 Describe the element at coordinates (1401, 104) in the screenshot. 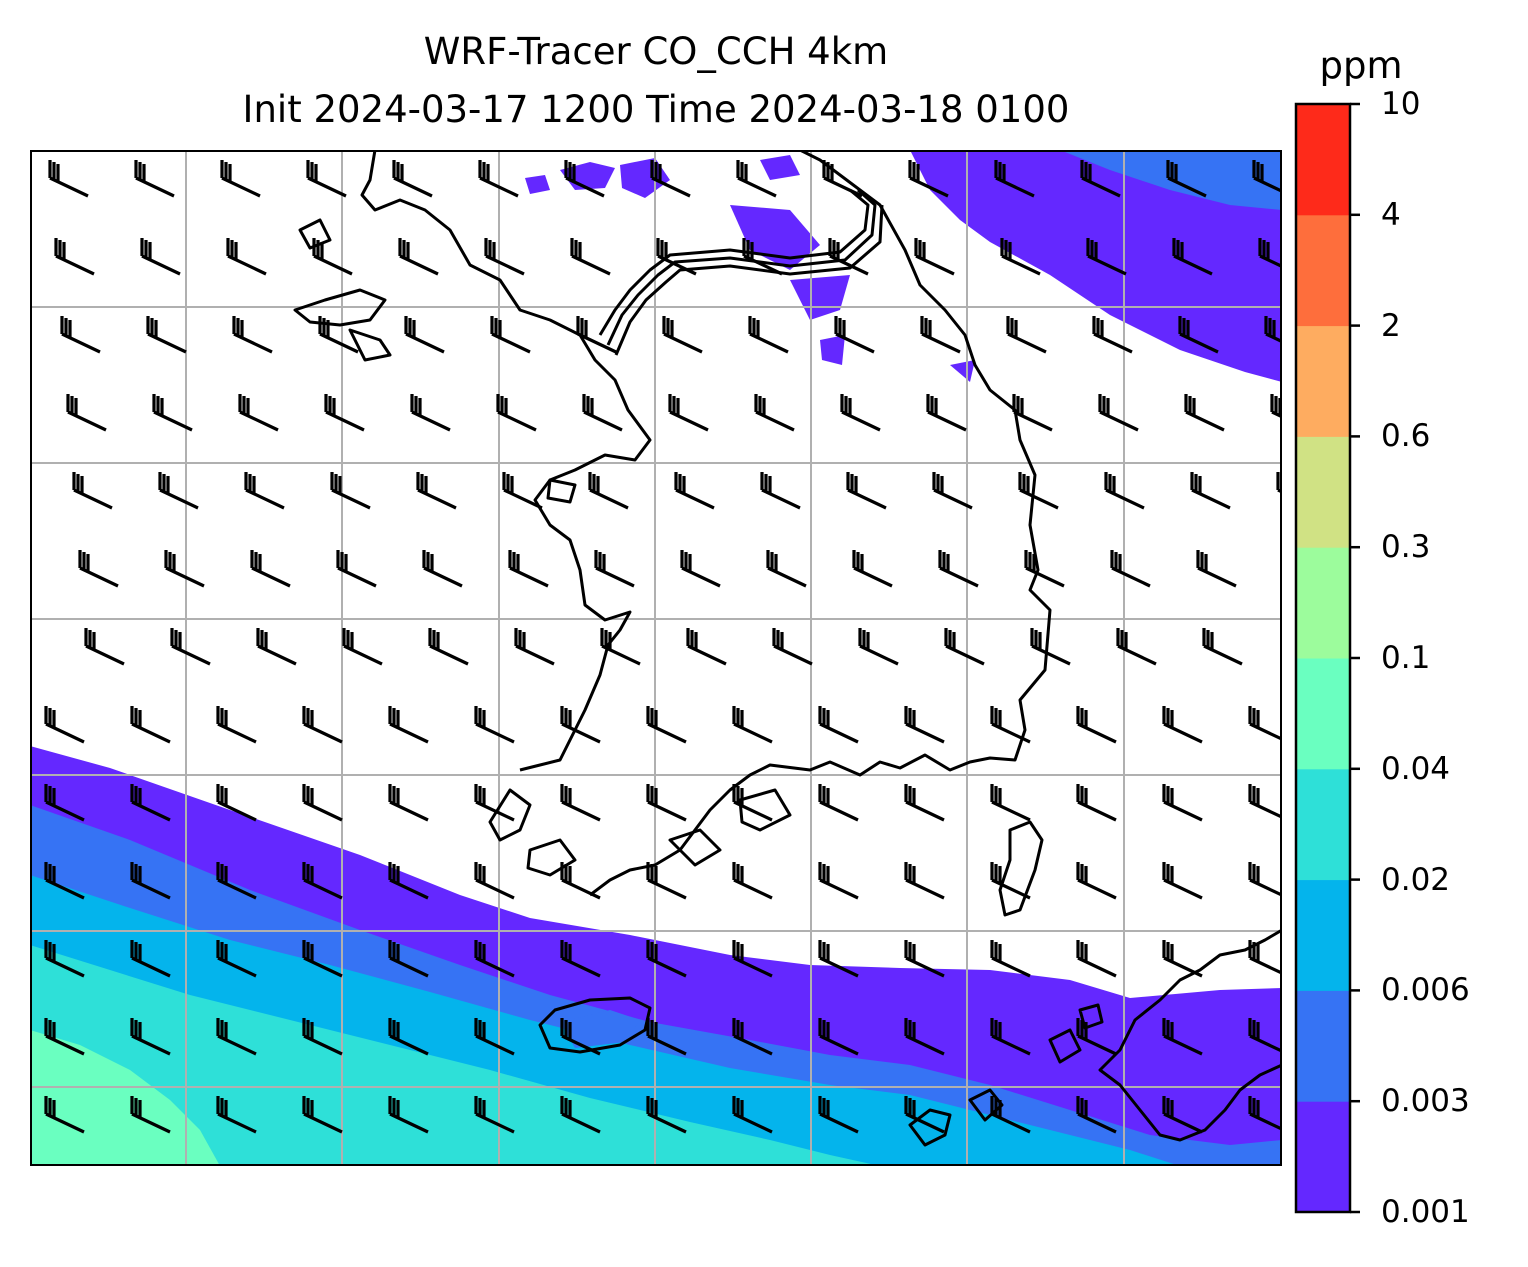

I see `colorbar-tick-label: 10` at that location.